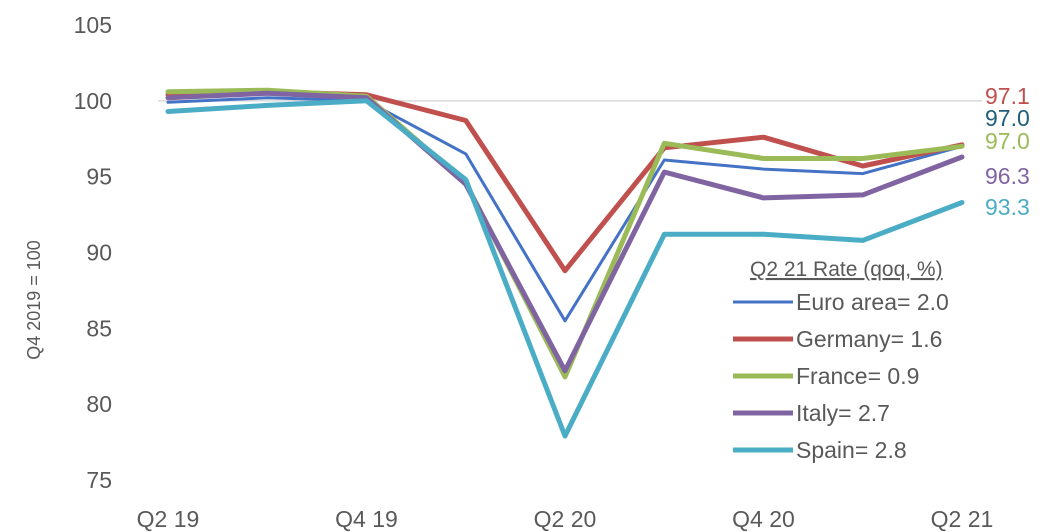  What do you see at coordinates (34, 300) in the screenshot?
I see `y-axis-label: Q4 2019 = 100` at bounding box center [34, 300].